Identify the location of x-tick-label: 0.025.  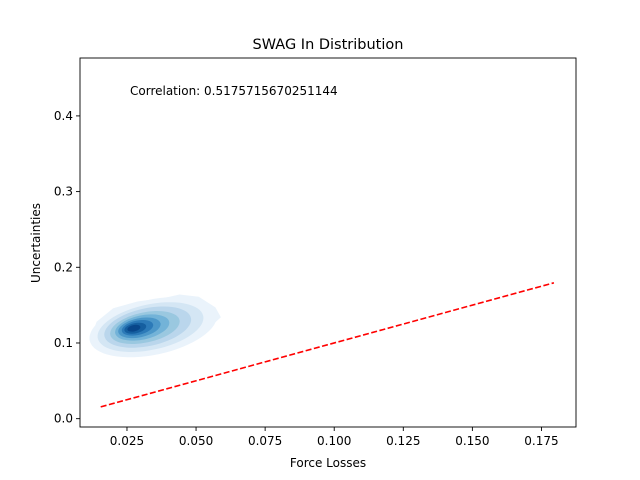
(127, 441).